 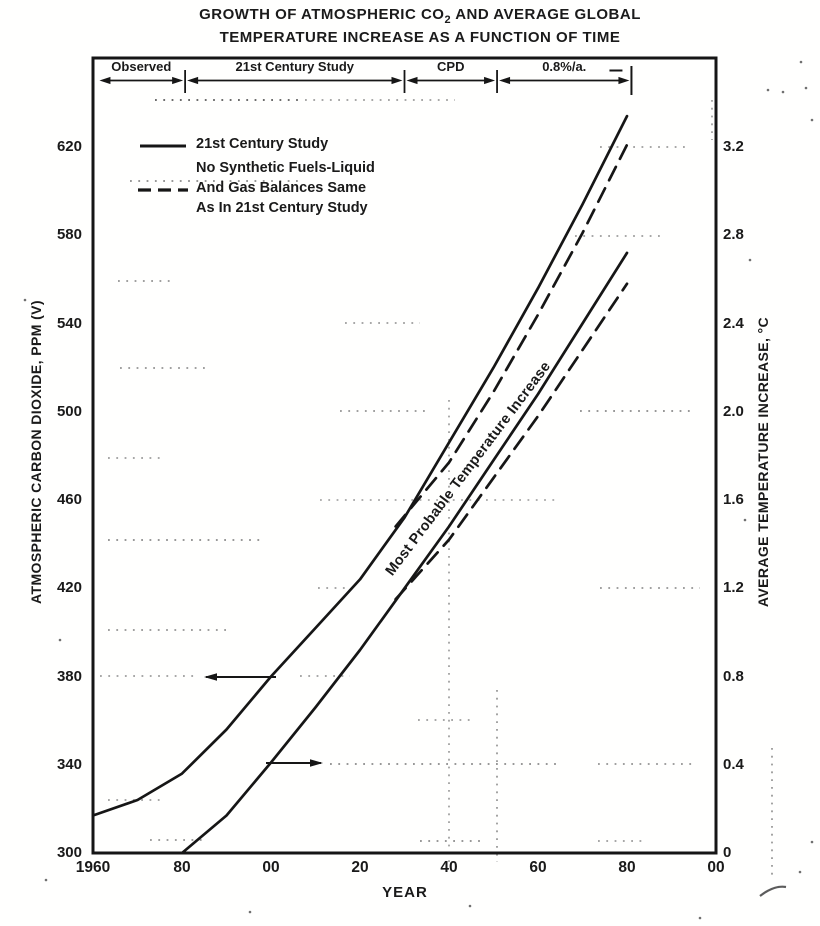 I want to click on band-segment-label: Observed, so click(x=141, y=66).